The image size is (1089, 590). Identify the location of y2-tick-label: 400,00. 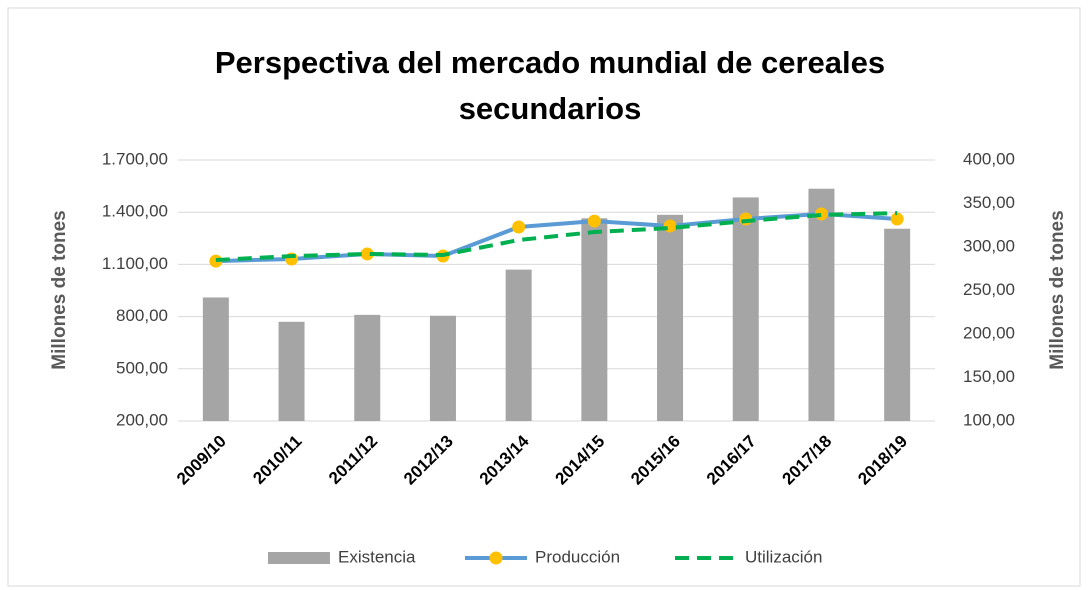
(989, 158).